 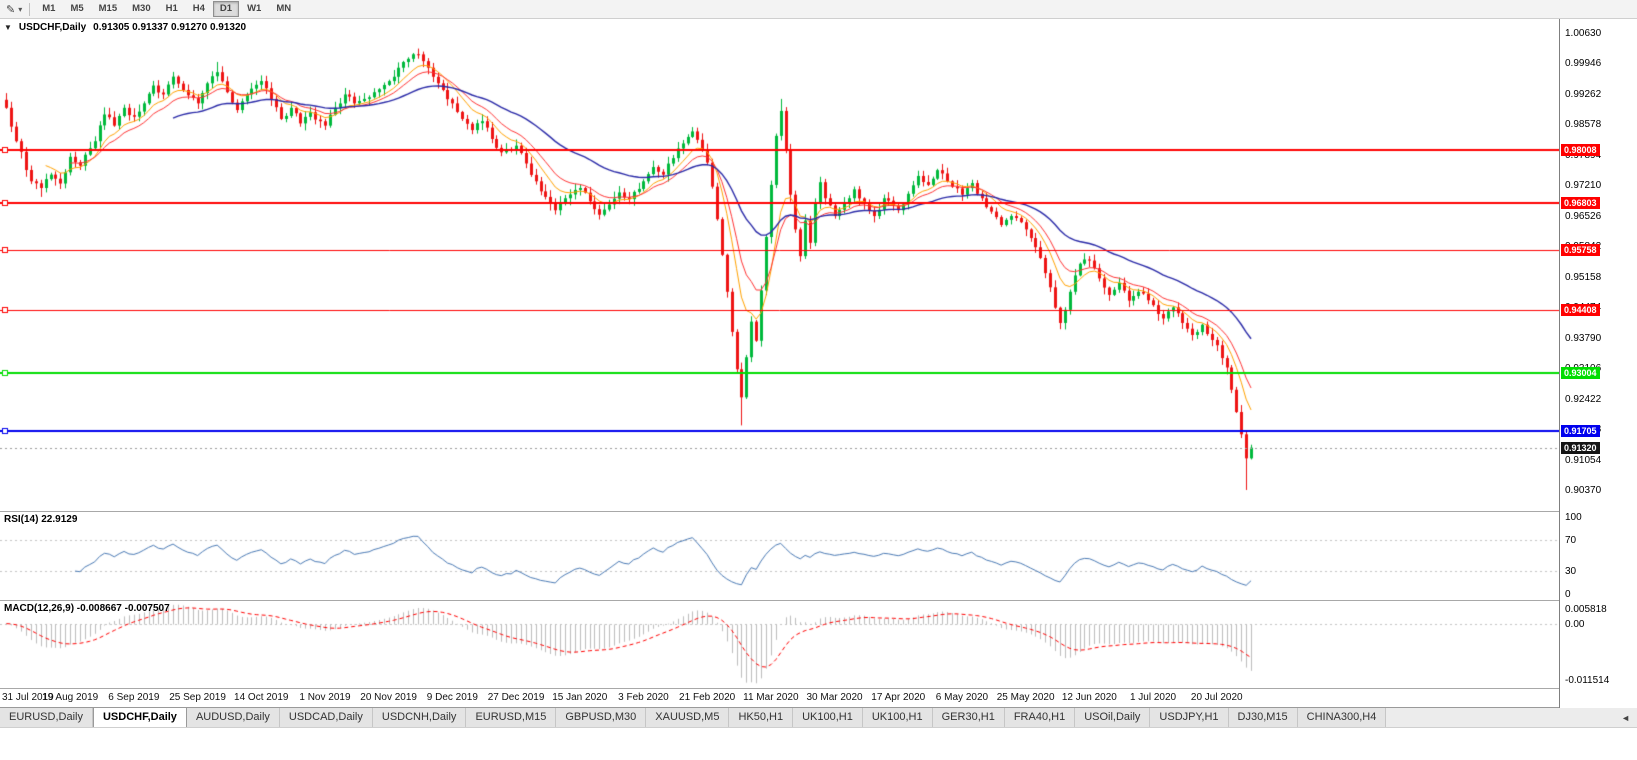 What do you see at coordinates (1573, 517) in the screenshot?
I see `rsi-axis-label: 100` at bounding box center [1573, 517].